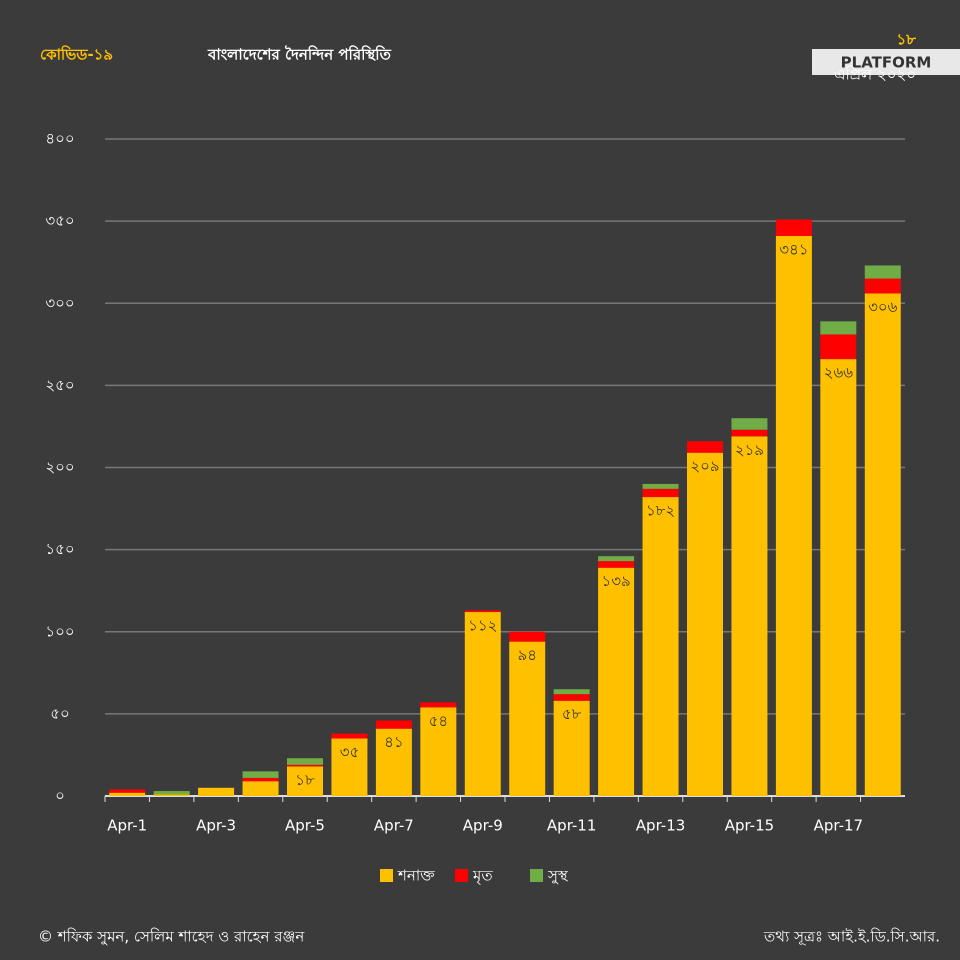 This screenshot has width=960, height=960. I want to click on y-tick-label: ৪০০, so click(59, 139).